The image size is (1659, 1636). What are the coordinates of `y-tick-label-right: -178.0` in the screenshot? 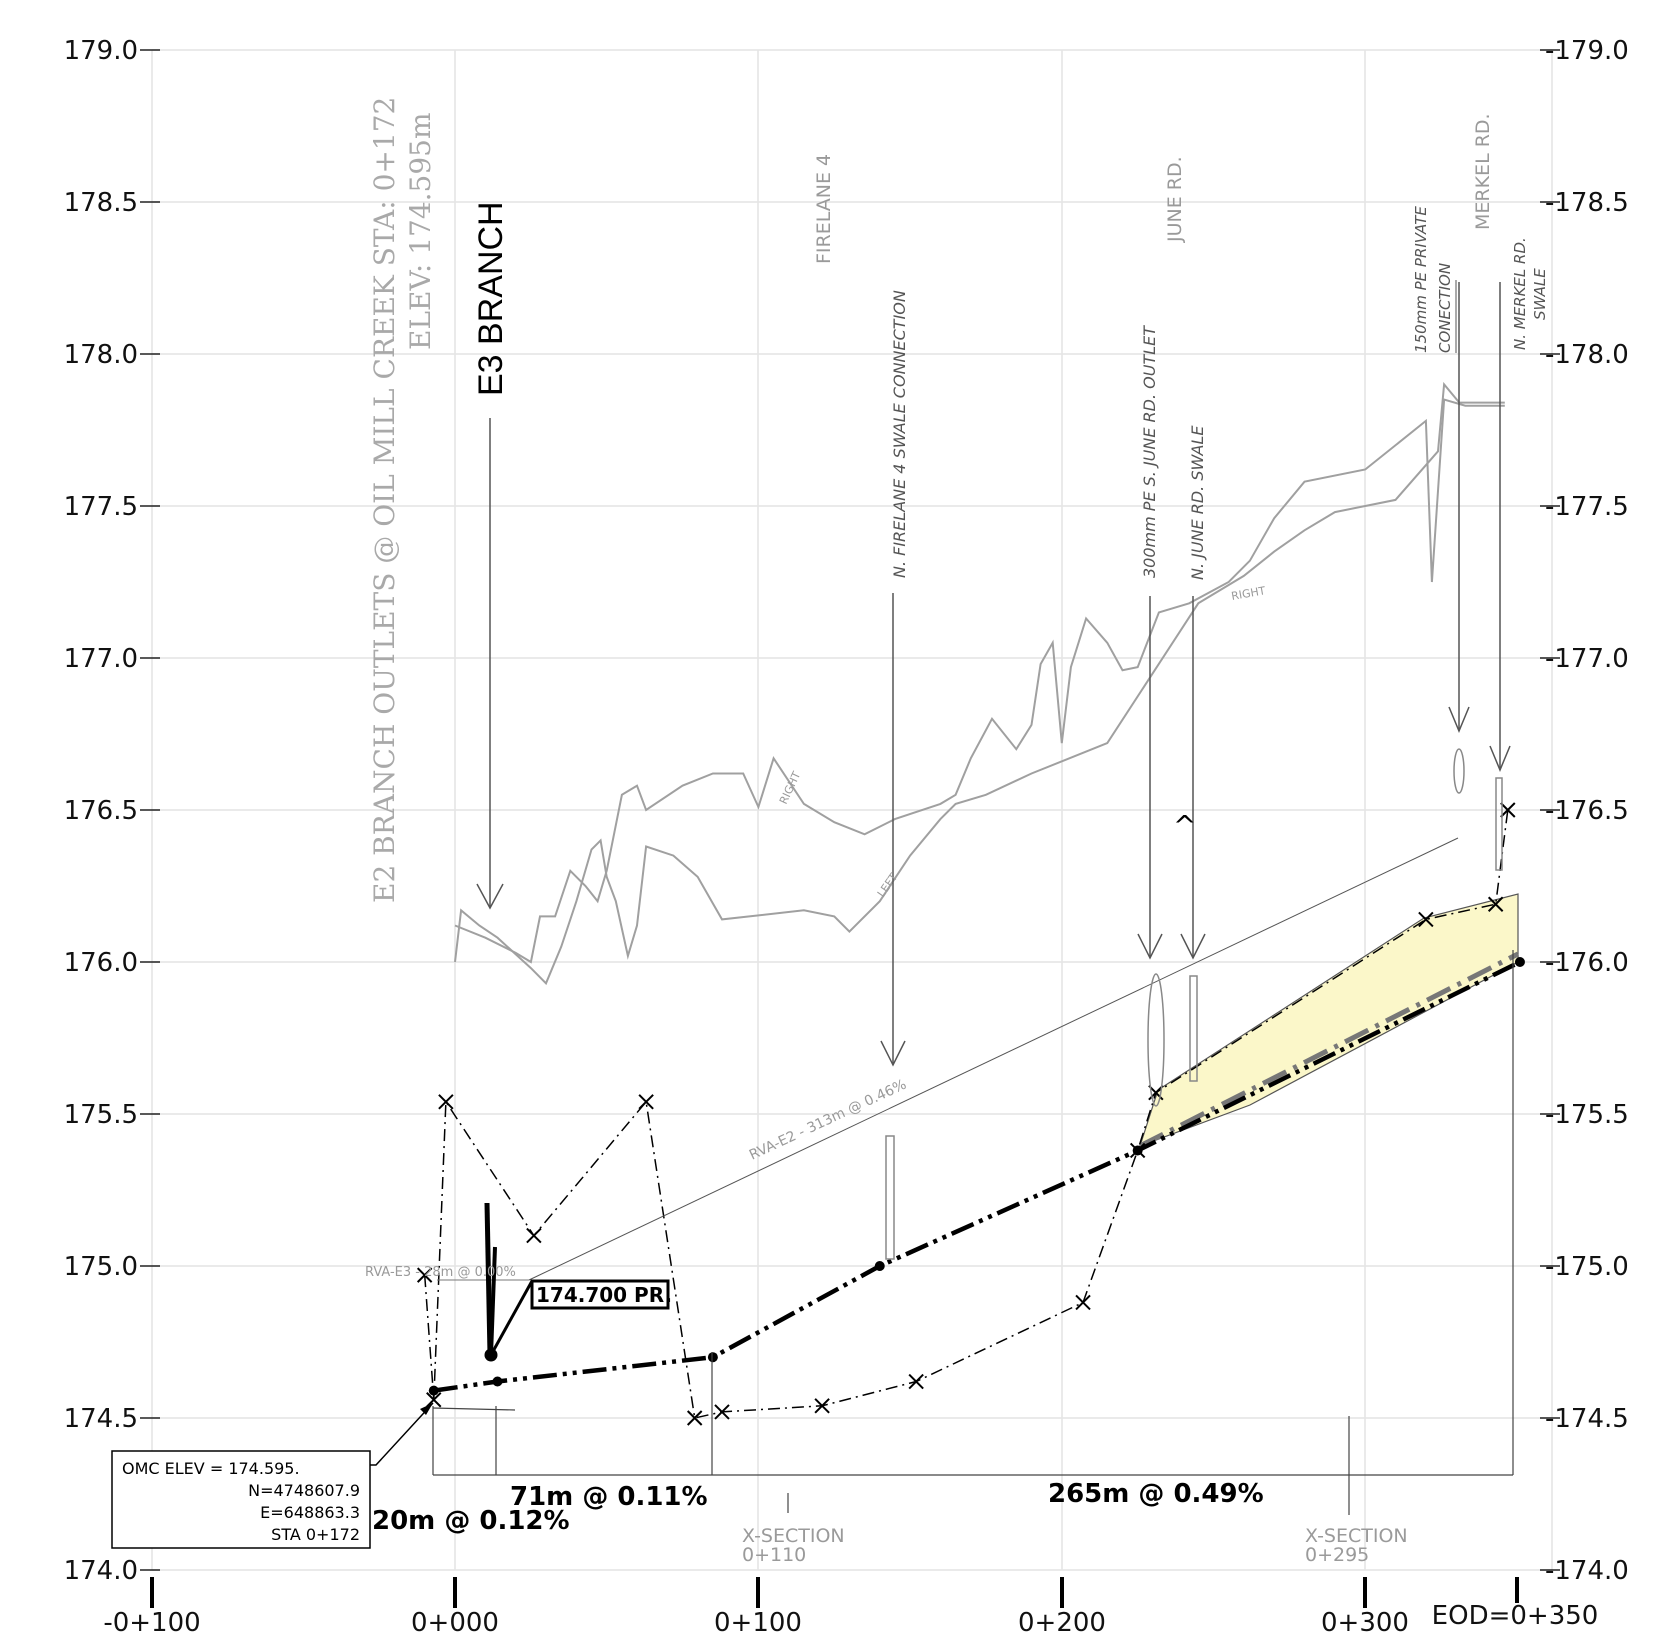 It's located at (1587, 355).